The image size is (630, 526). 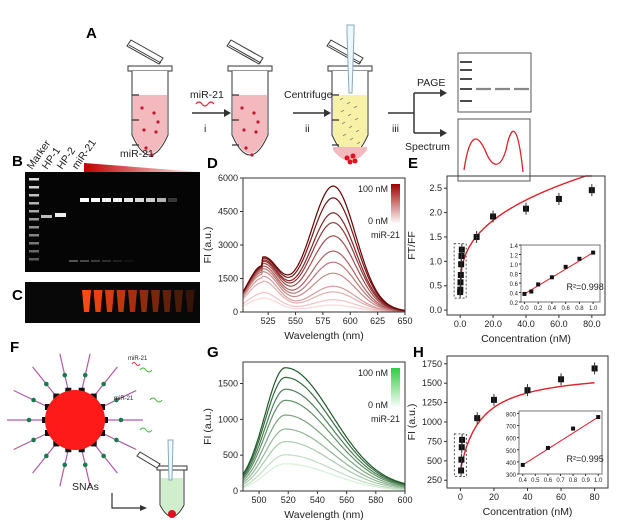 What do you see at coordinates (212, 163) in the screenshot?
I see `panel-label-d: D` at bounding box center [212, 163].